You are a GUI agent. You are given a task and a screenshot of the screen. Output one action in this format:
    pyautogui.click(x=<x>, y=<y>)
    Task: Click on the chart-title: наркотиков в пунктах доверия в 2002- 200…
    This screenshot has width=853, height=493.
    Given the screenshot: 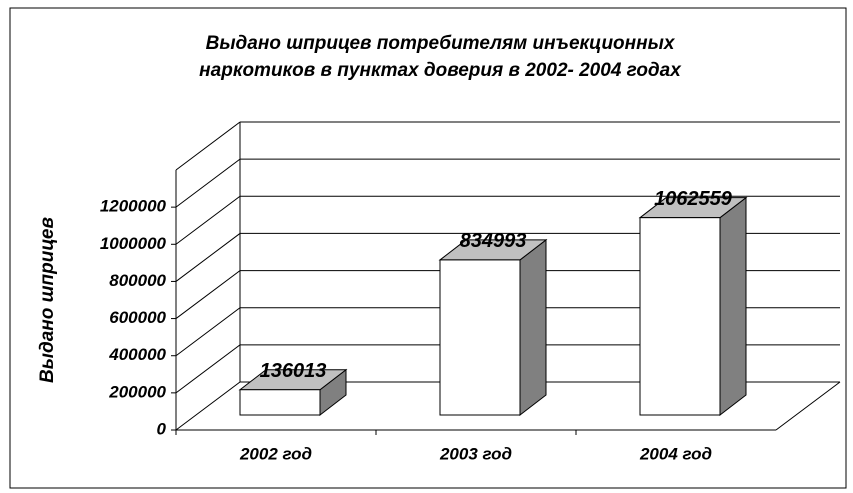 What is the action you would take?
    pyautogui.click(x=440, y=70)
    